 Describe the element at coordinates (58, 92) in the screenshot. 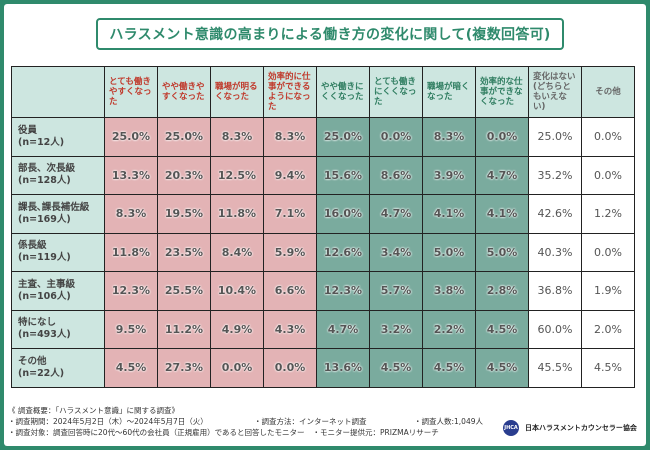

I see `corner-cell` at that location.